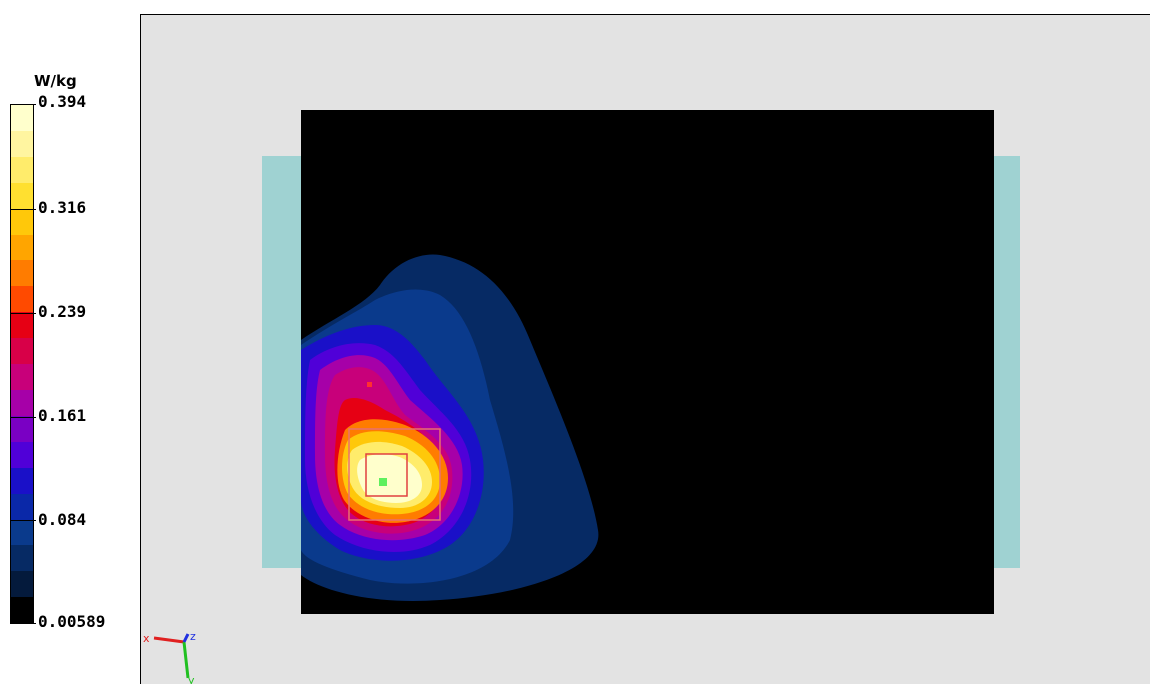  I want to click on legend-label: 0.084, so click(62, 519).